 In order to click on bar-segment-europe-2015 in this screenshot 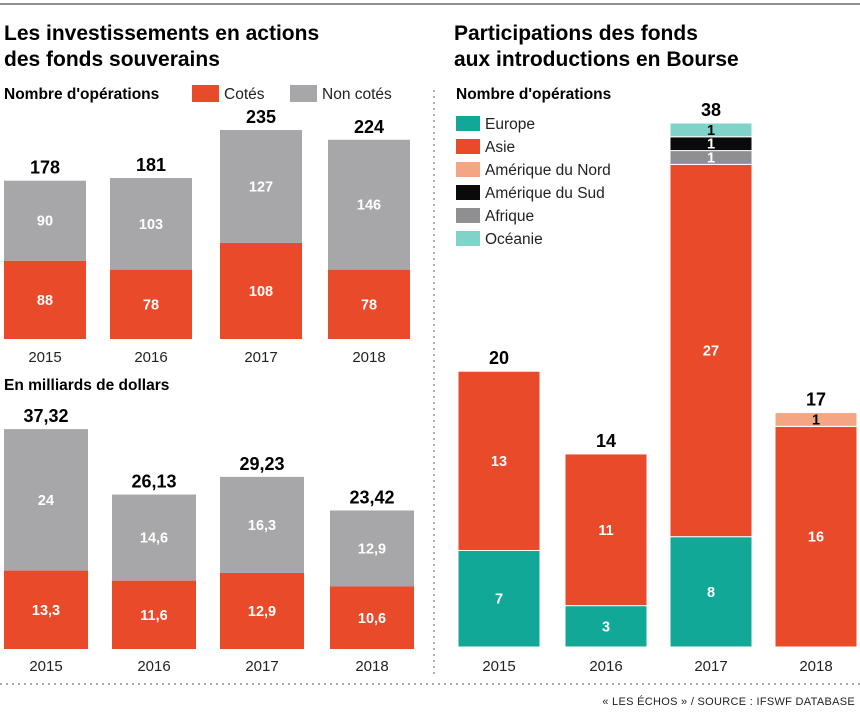, I will do `click(499, 598)`.